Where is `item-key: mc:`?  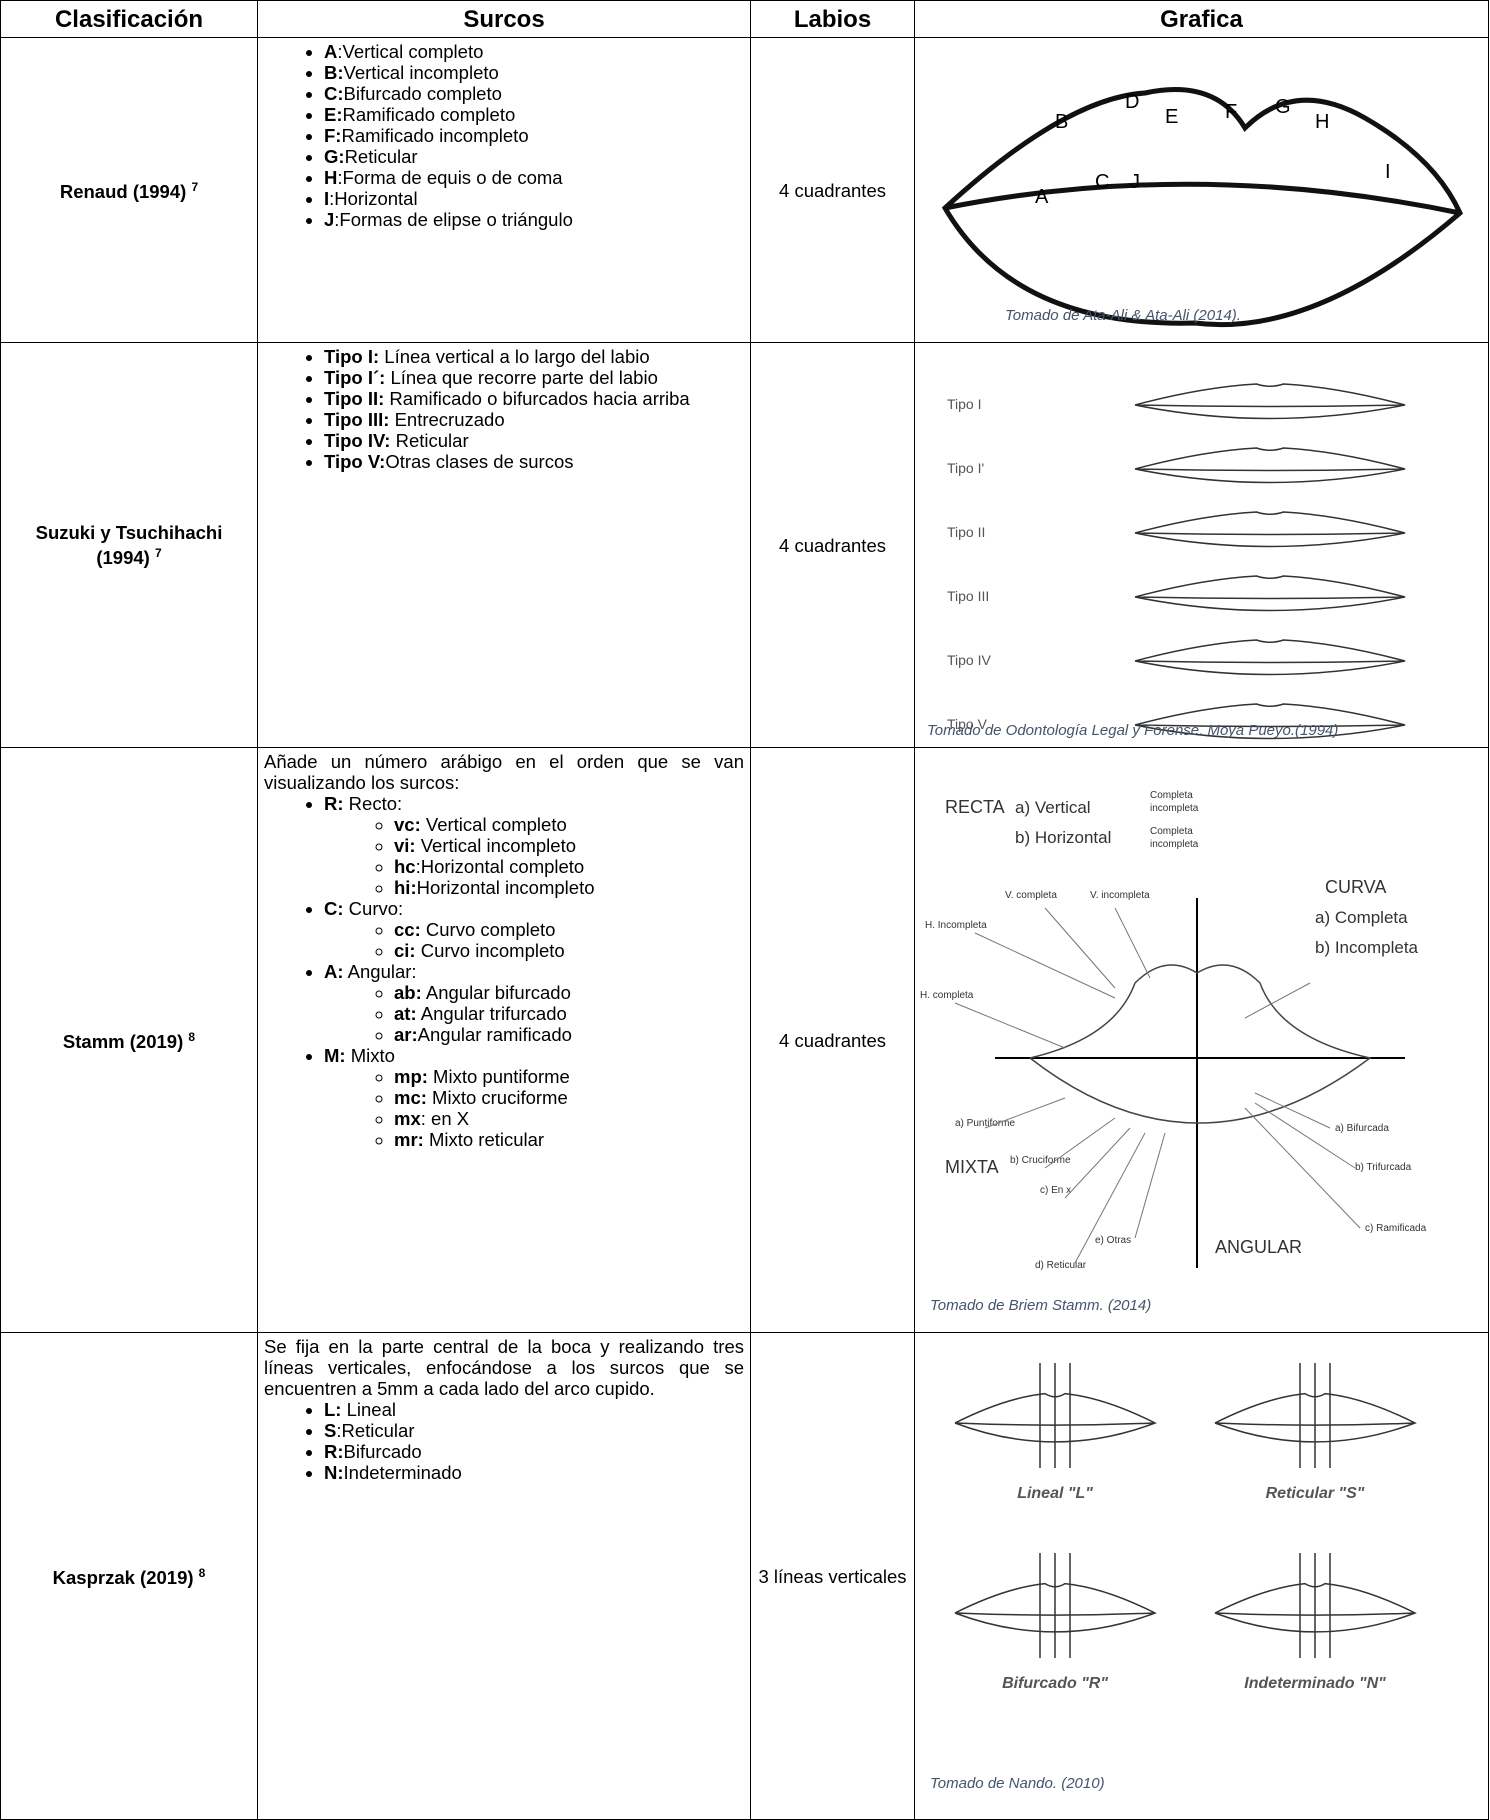 item-key: mc: is located at coordinates (410, 1097).